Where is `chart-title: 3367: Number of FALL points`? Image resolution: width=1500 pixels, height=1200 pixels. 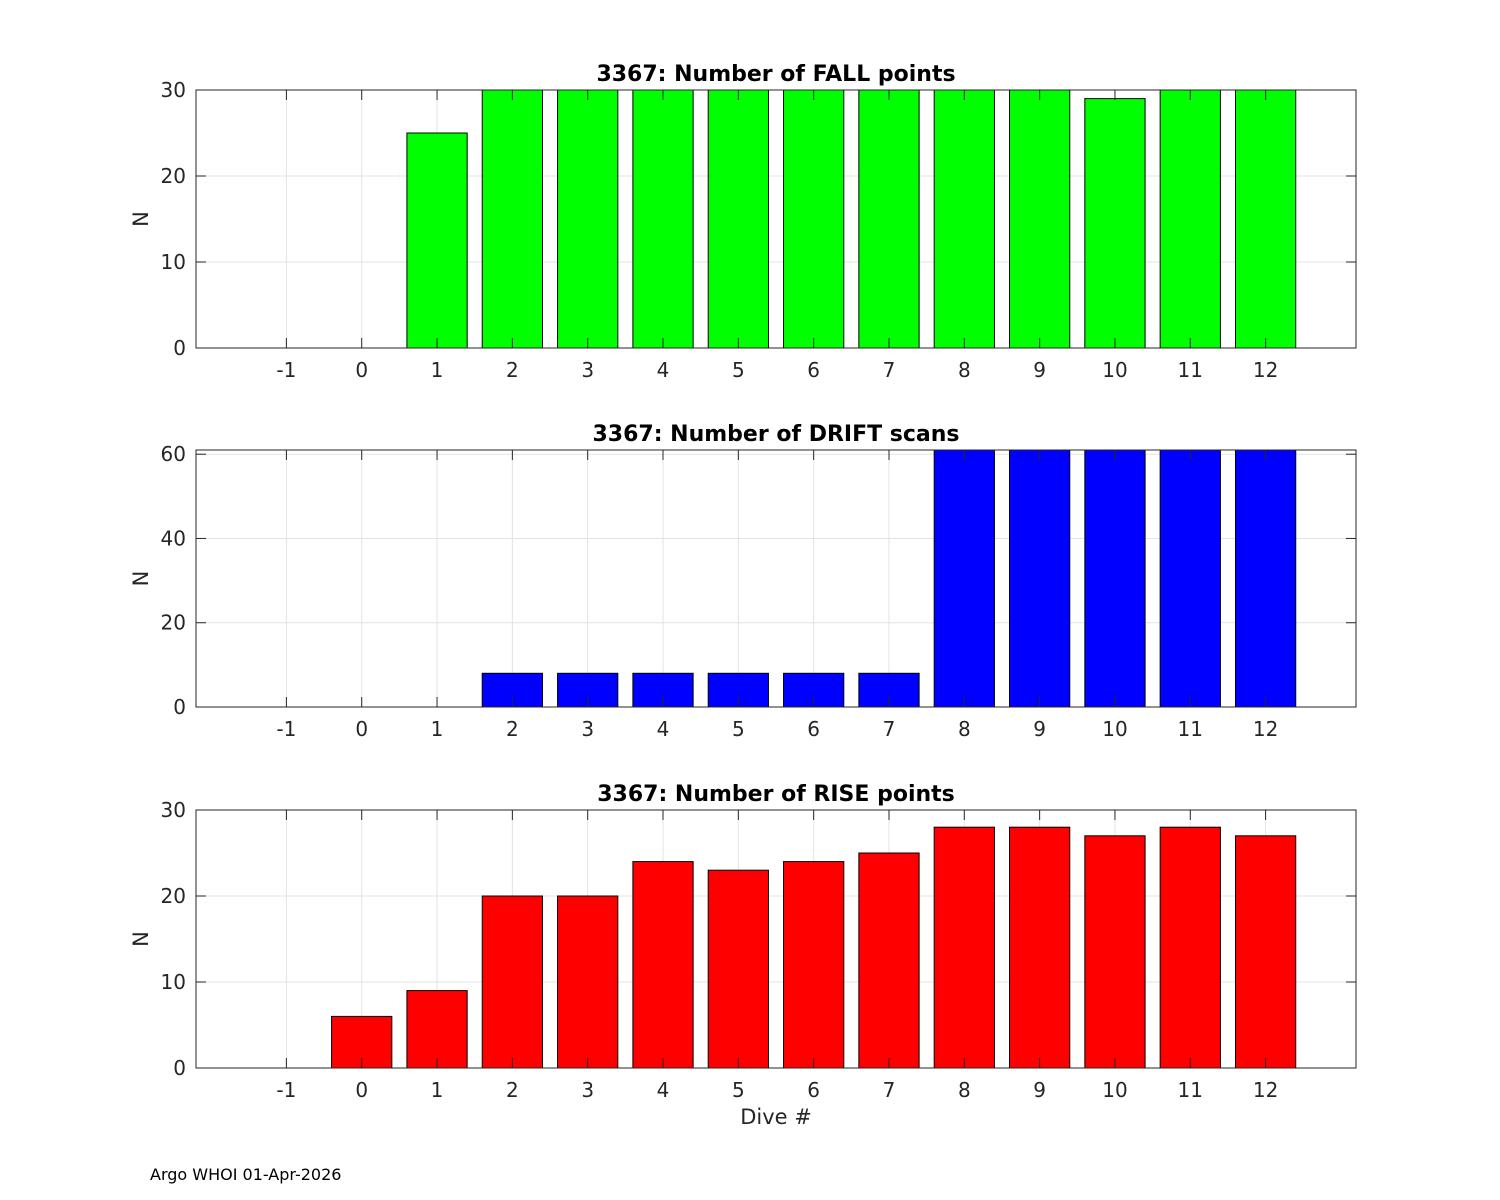
chart-title: 3367: Number of FALL points is located at coordinates (775, 74).